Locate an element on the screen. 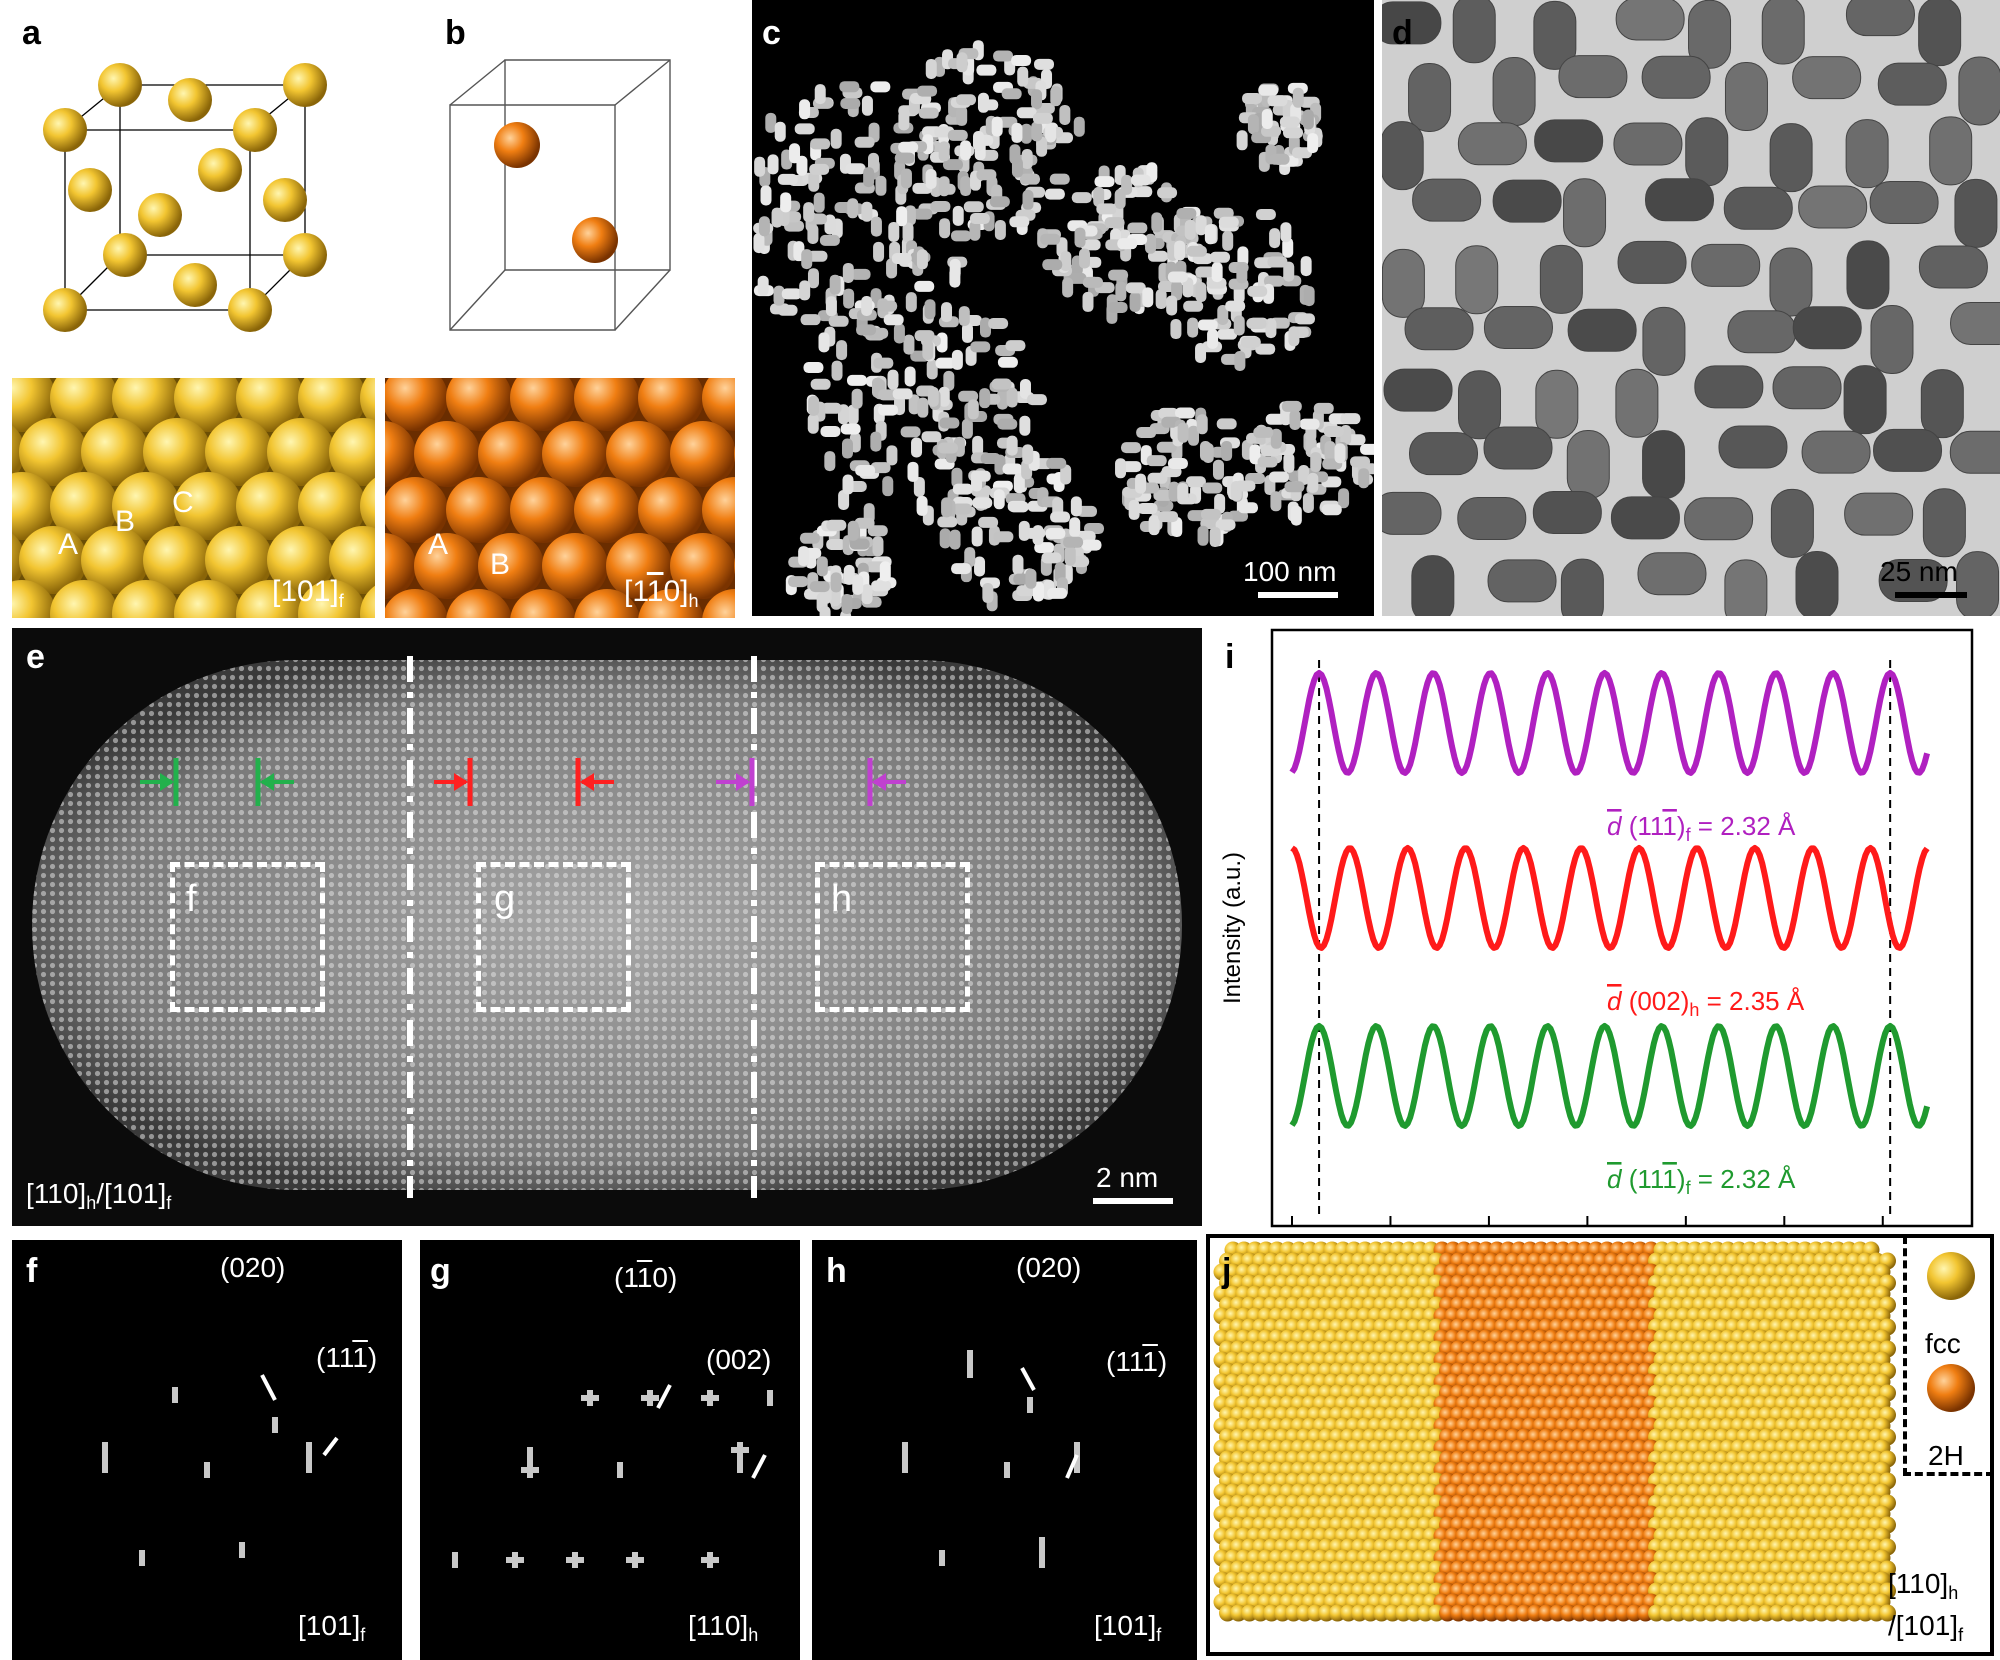 Image resolution: width=2000 pixels, height=1660 pixels. scale-label-e: 2 nm is located at coordinates (1127, 1177).